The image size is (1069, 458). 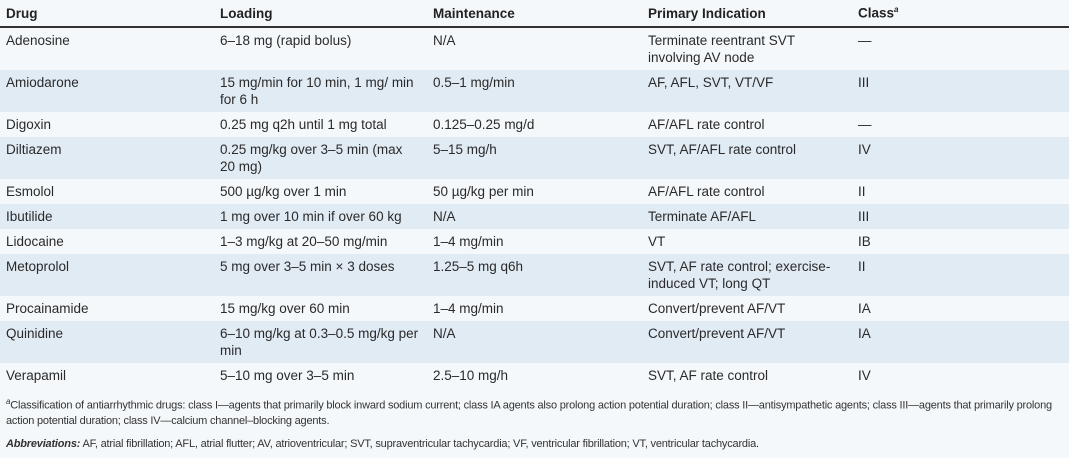 I want to click on cell-drug: Verapamil, so click(x=36, y=375).